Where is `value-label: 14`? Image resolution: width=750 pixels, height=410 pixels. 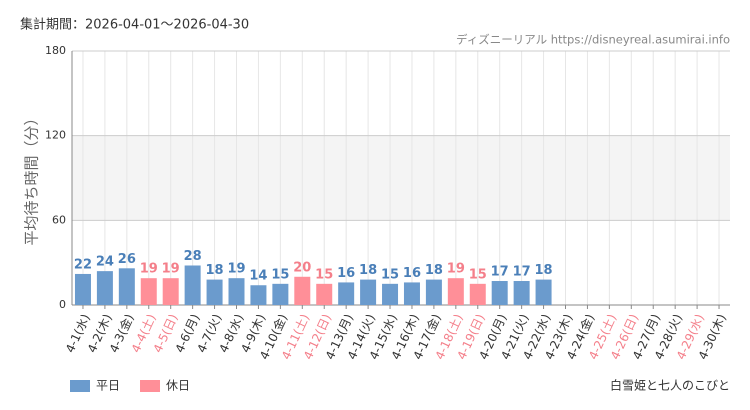 value-label: 14 is located at coordinates (258, 276).